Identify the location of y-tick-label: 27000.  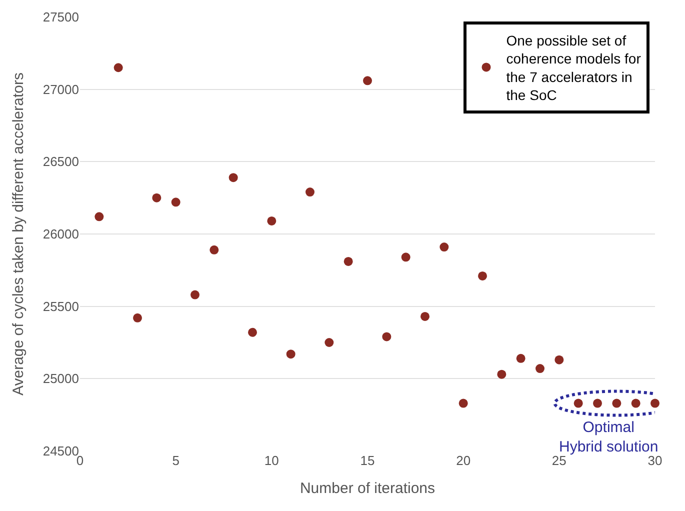
(60, 89).